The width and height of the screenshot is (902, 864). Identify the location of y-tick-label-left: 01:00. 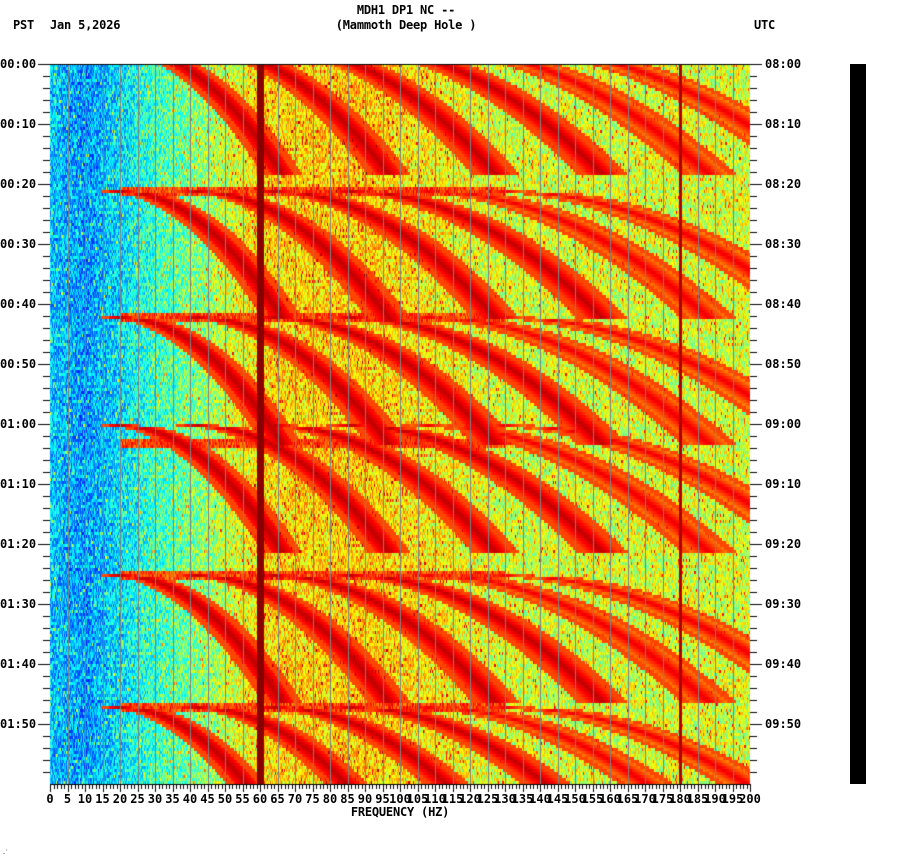
(18, 424).